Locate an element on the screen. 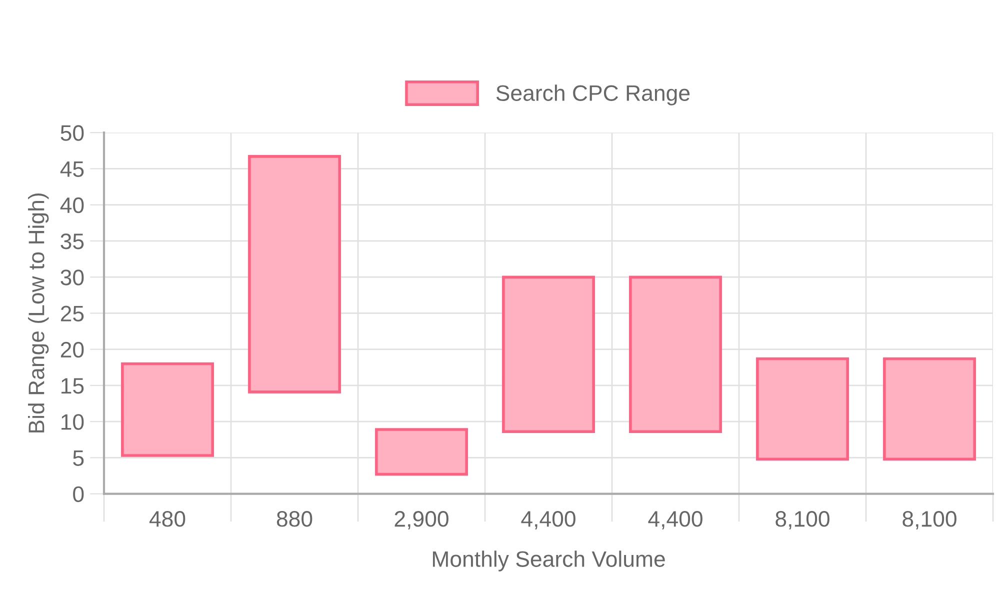 Image resolution: width=1000 pixels, height=600 pixels. y-tick-label: 40 is located at coordinates (72, 205).